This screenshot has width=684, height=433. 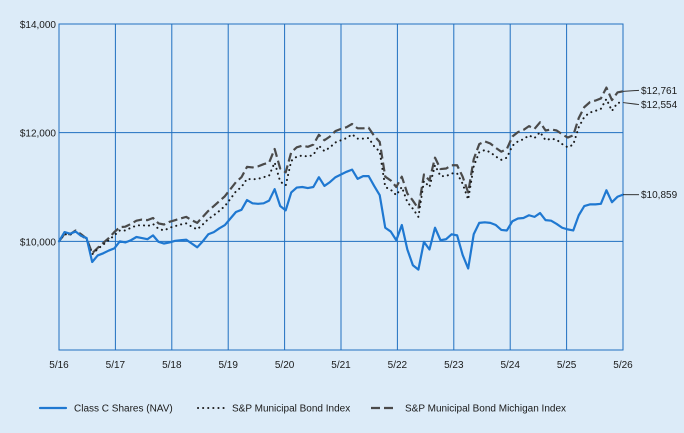 What do you see at coordinates (59, 365) in the screenshot?
I see `x-tick-label: 5/16` at bounding box center [59, 365].